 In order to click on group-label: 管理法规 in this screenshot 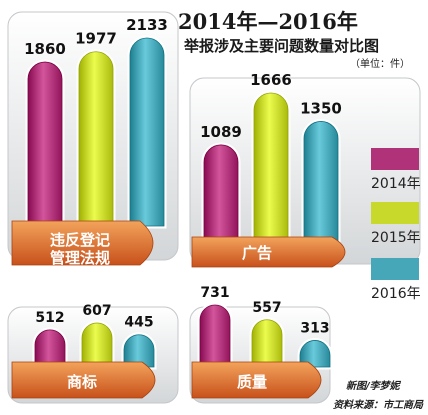, I will do `click(80, 258)`.